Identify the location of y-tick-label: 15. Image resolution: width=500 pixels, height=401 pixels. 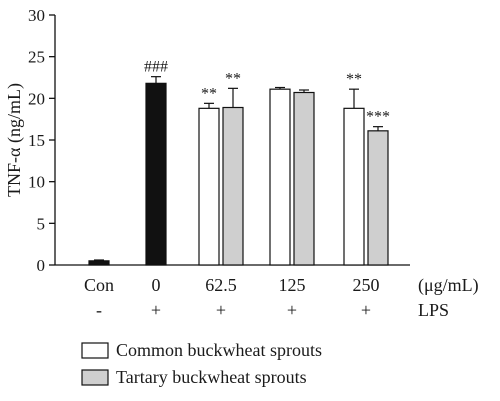
(36, 140).